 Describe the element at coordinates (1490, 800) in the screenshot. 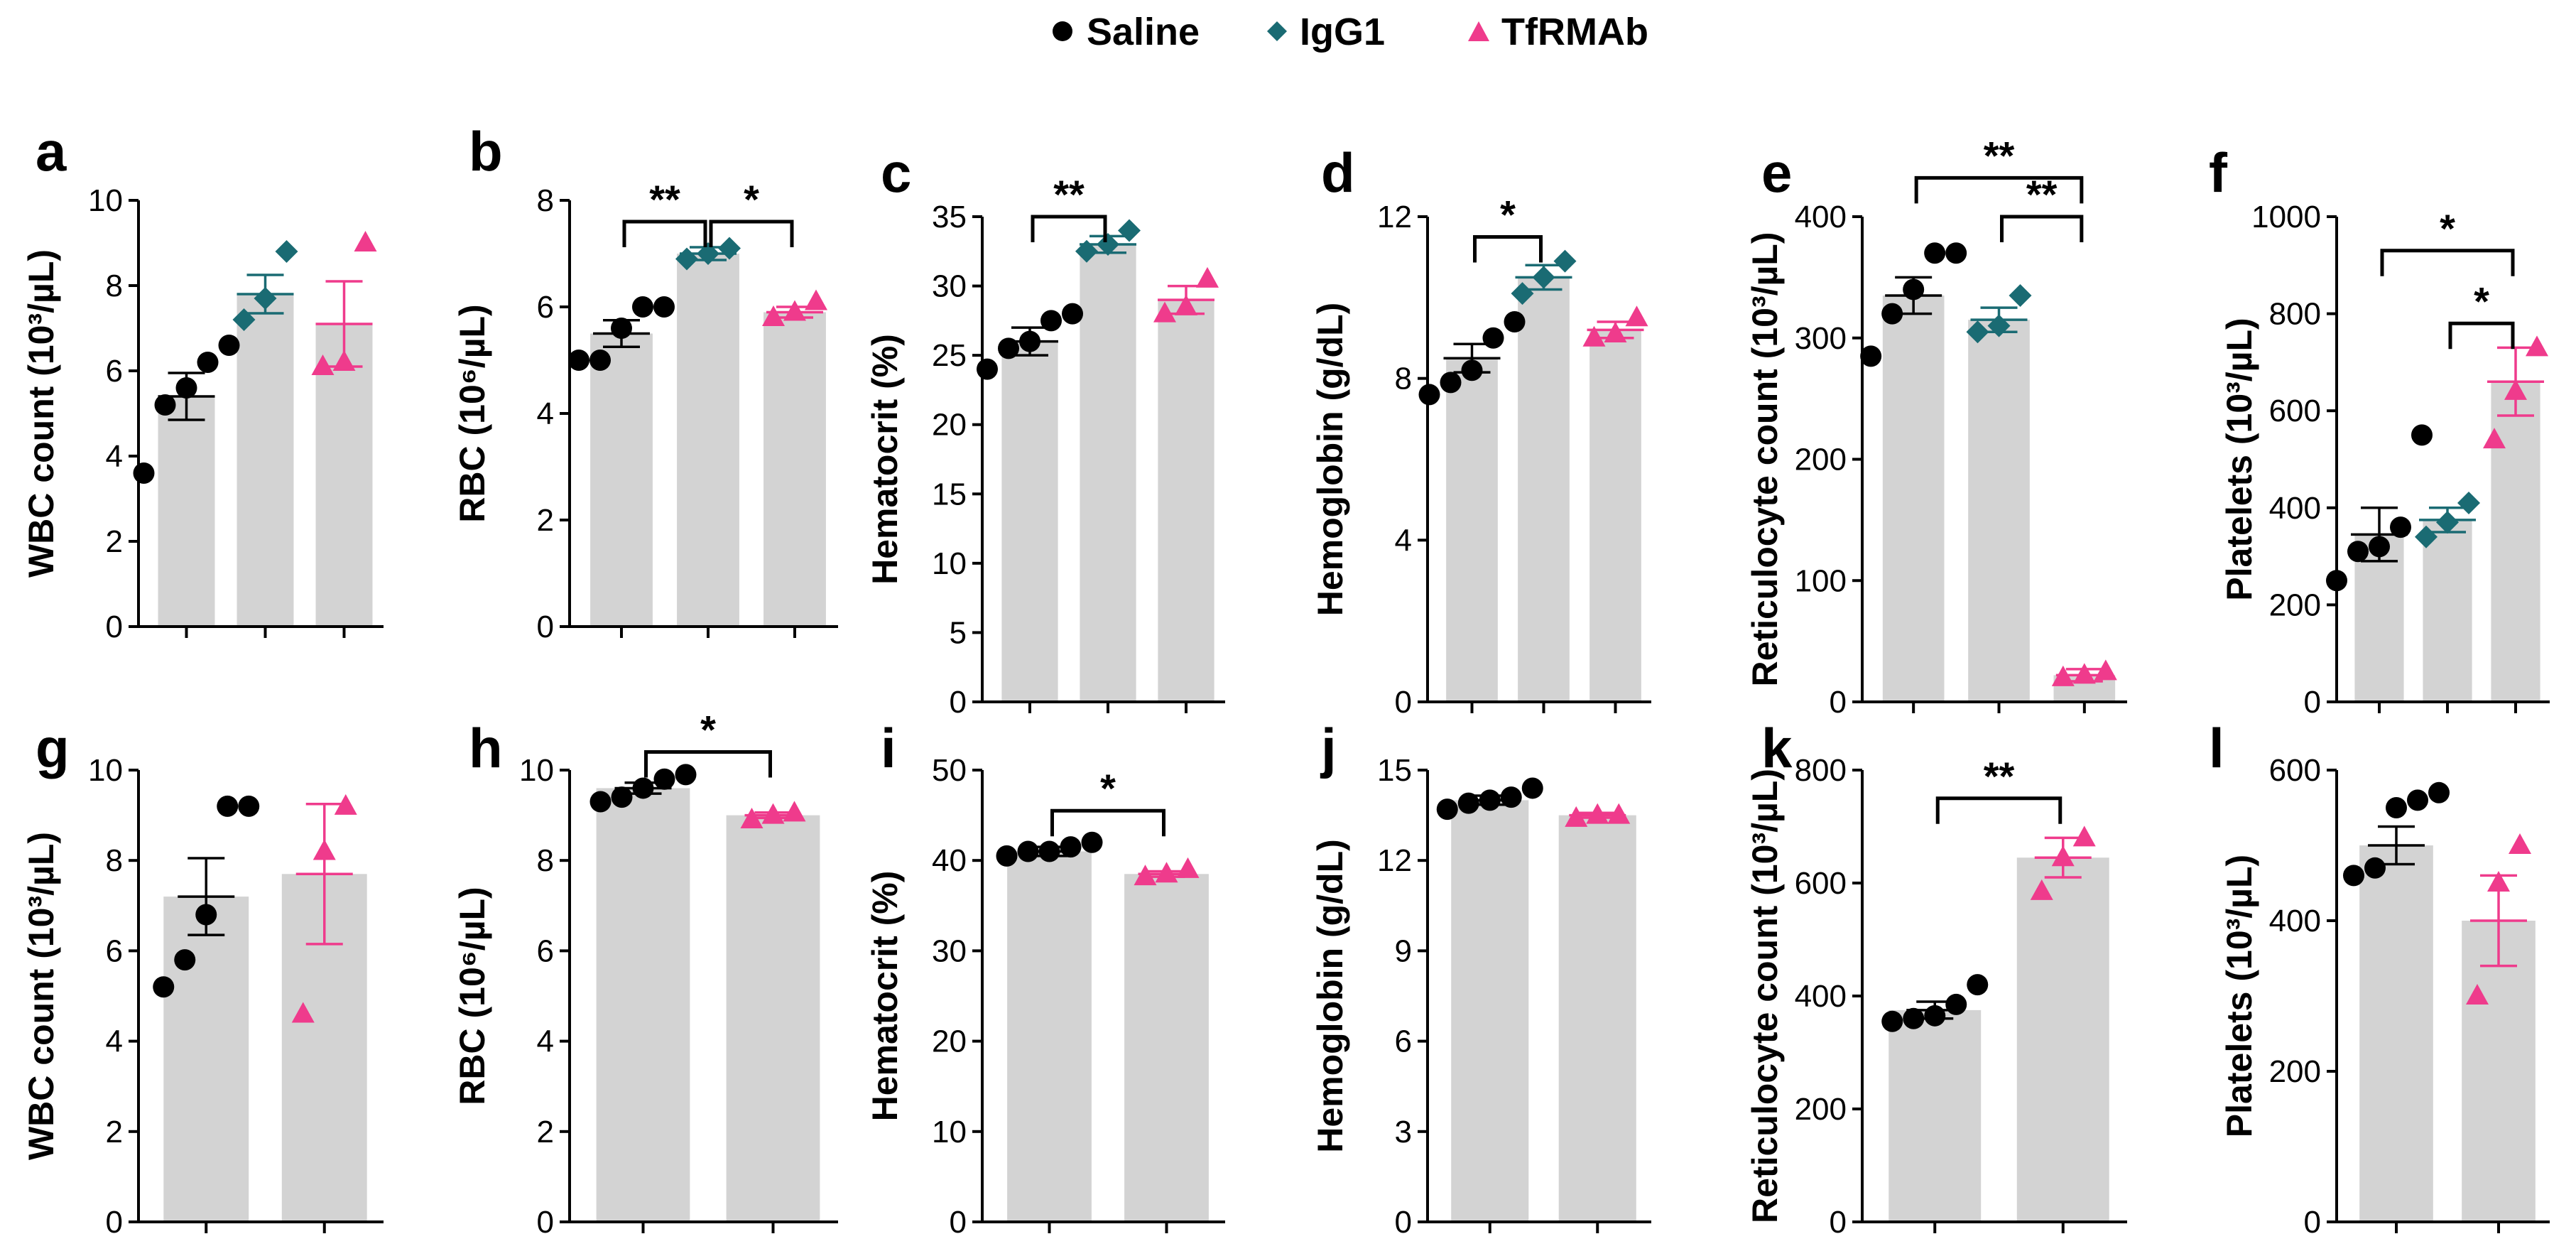

I see `panel-j-point-saline` at that location.